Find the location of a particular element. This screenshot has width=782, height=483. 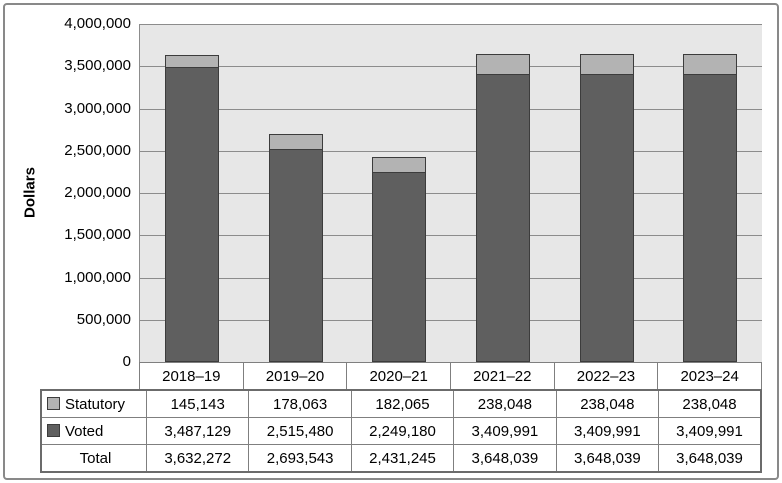

y-axis-tick-label: 3,000,000 is located at coordinates (97, 108).